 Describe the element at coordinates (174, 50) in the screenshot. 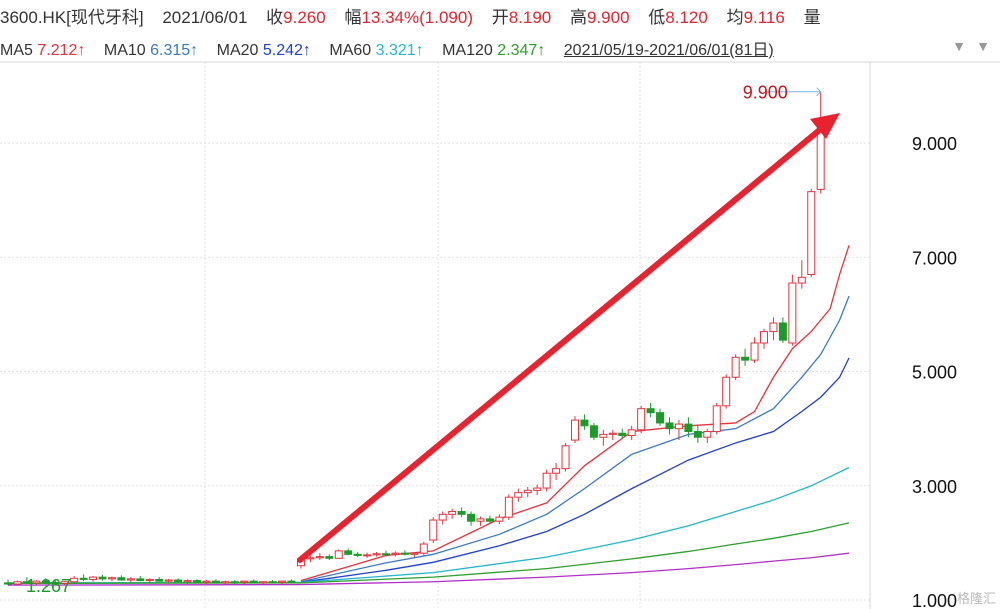

I see `ma10-value: 6.315↑` at that location.